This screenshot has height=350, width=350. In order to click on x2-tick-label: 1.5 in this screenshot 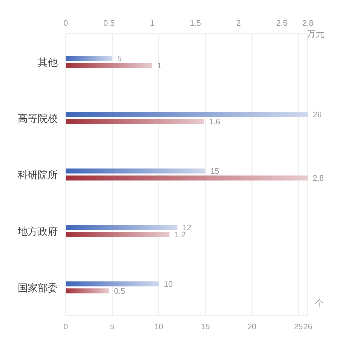, I will do `click(196, 23)`.